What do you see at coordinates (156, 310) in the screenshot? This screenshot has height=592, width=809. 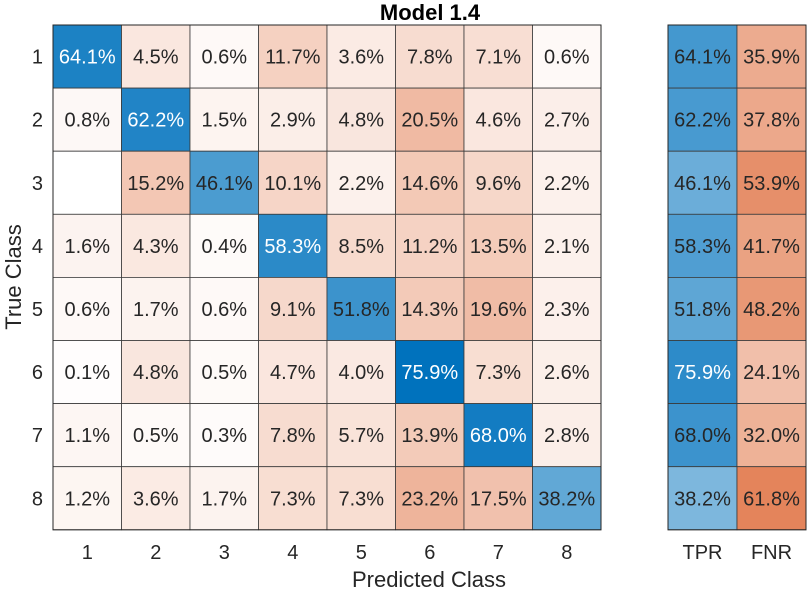 I see `cell-value: 1.7%` at bounding box center [156, 310].